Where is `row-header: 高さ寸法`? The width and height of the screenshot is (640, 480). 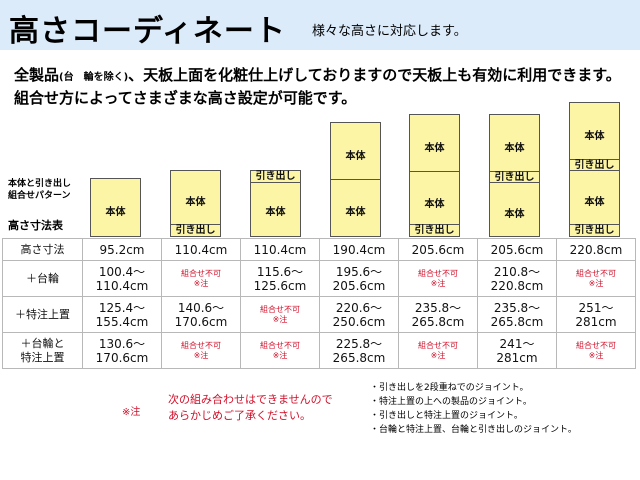
row-header: 高さ寸法 is located at coordinates (42, 249).